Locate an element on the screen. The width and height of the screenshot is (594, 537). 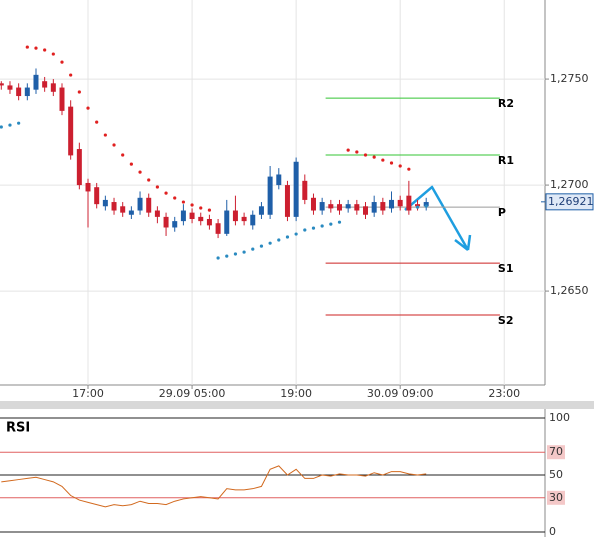
y-tick-label: 1,2700 is located at coordinates (569, 184).